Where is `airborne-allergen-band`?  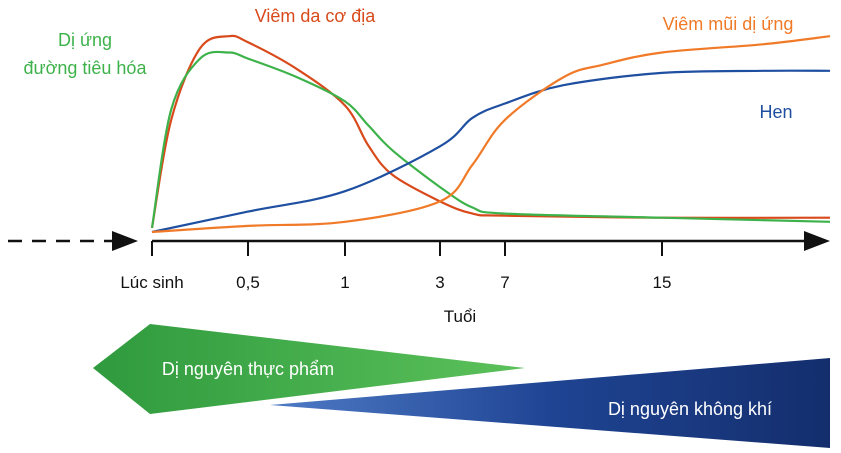
airborne-allergen-band is located at coordinates (550, 403).